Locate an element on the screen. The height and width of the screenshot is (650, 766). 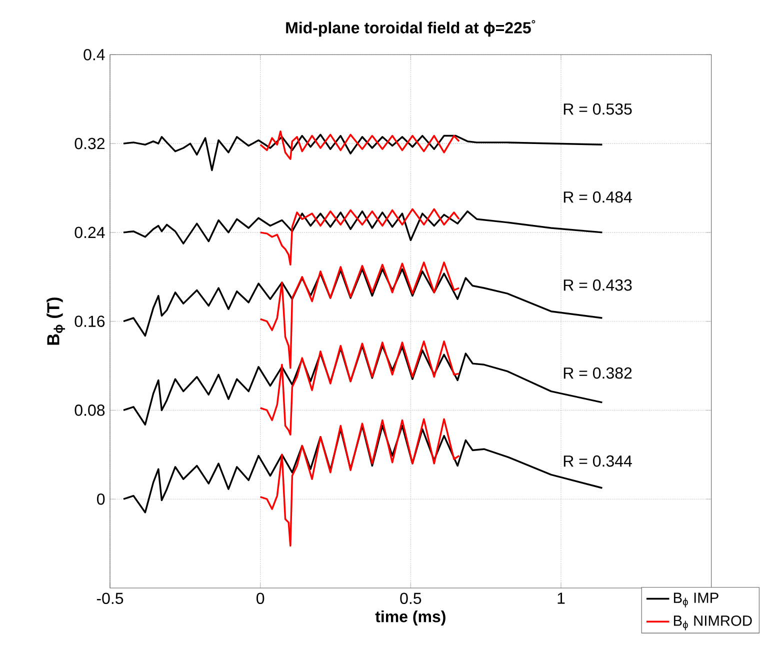
y-tick-label: 0.32 is located at coordinates (89, 144).